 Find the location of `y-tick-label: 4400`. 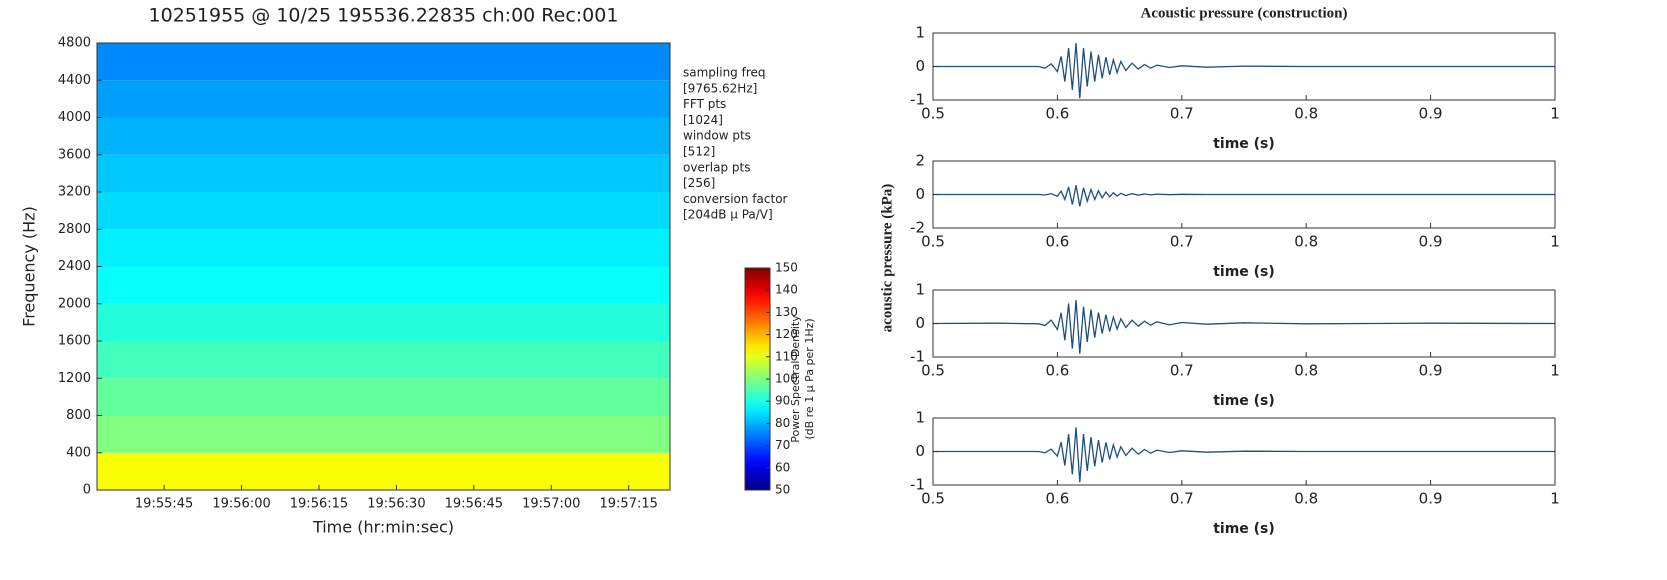

y-tick-label: 4400 is located at coordinates (74, 80).